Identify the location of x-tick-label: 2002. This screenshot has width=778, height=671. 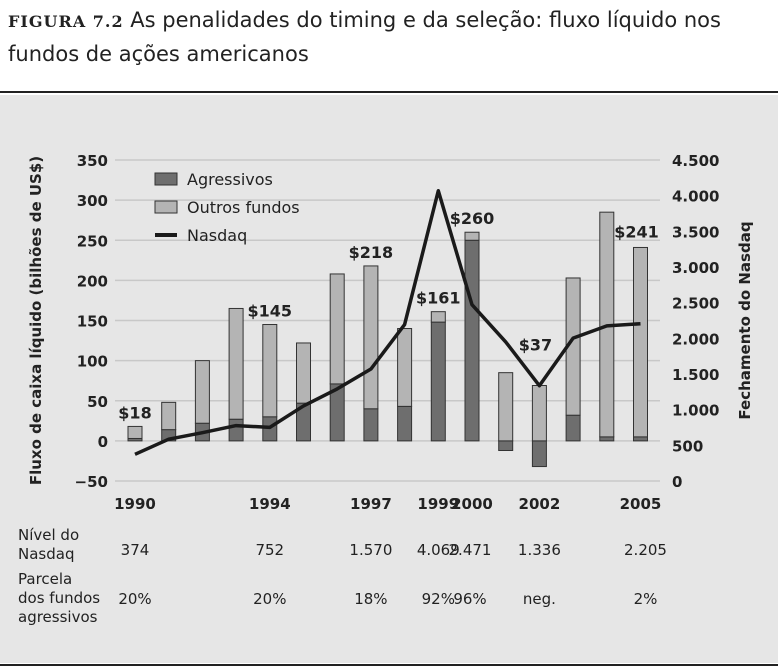
(540, 504).